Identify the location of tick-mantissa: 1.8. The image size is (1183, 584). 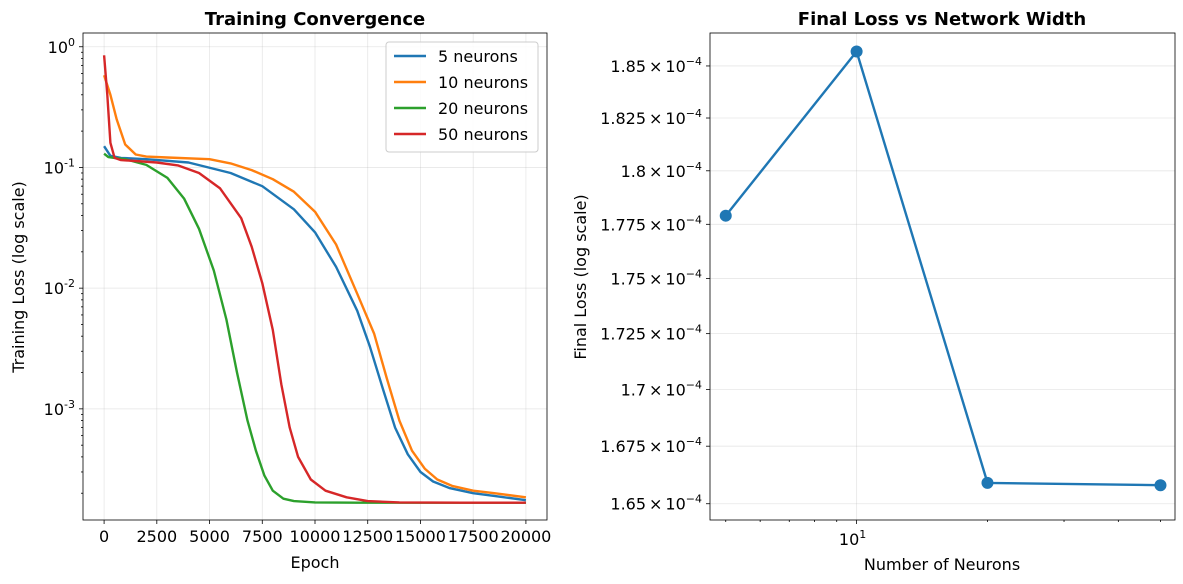
(633, 171).